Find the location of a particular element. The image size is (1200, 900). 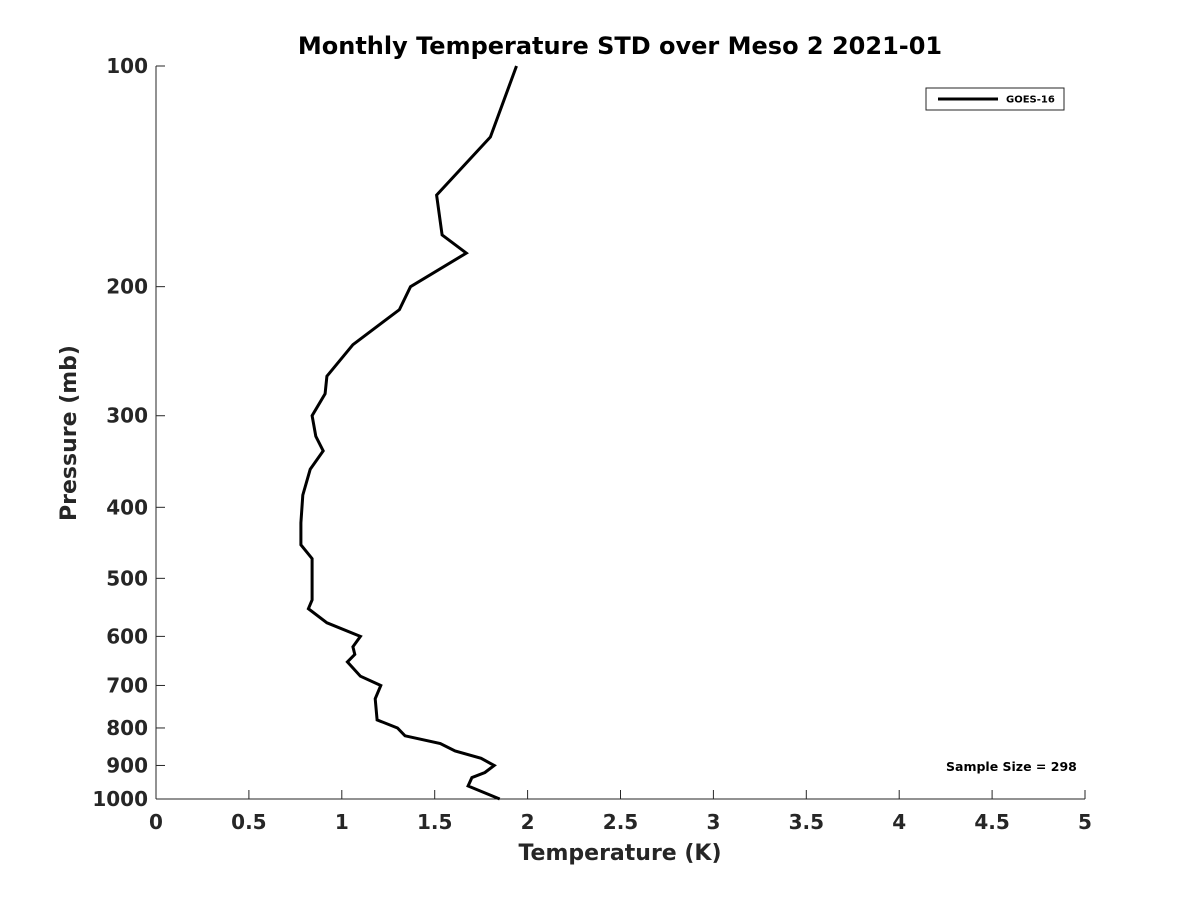

series-layer is located at coordinates (408, 433).